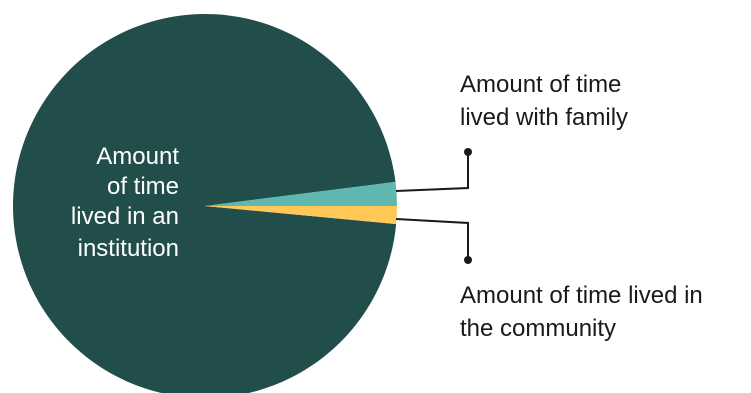  I want to click on institution-label-line-1: Amount, so click(137, 156).